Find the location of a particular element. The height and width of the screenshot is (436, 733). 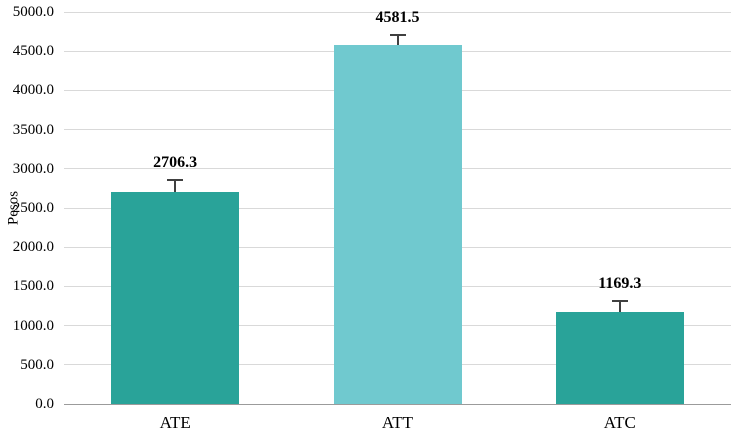

y-tick-label: 2000.0 is located at coordinates (33, 247).